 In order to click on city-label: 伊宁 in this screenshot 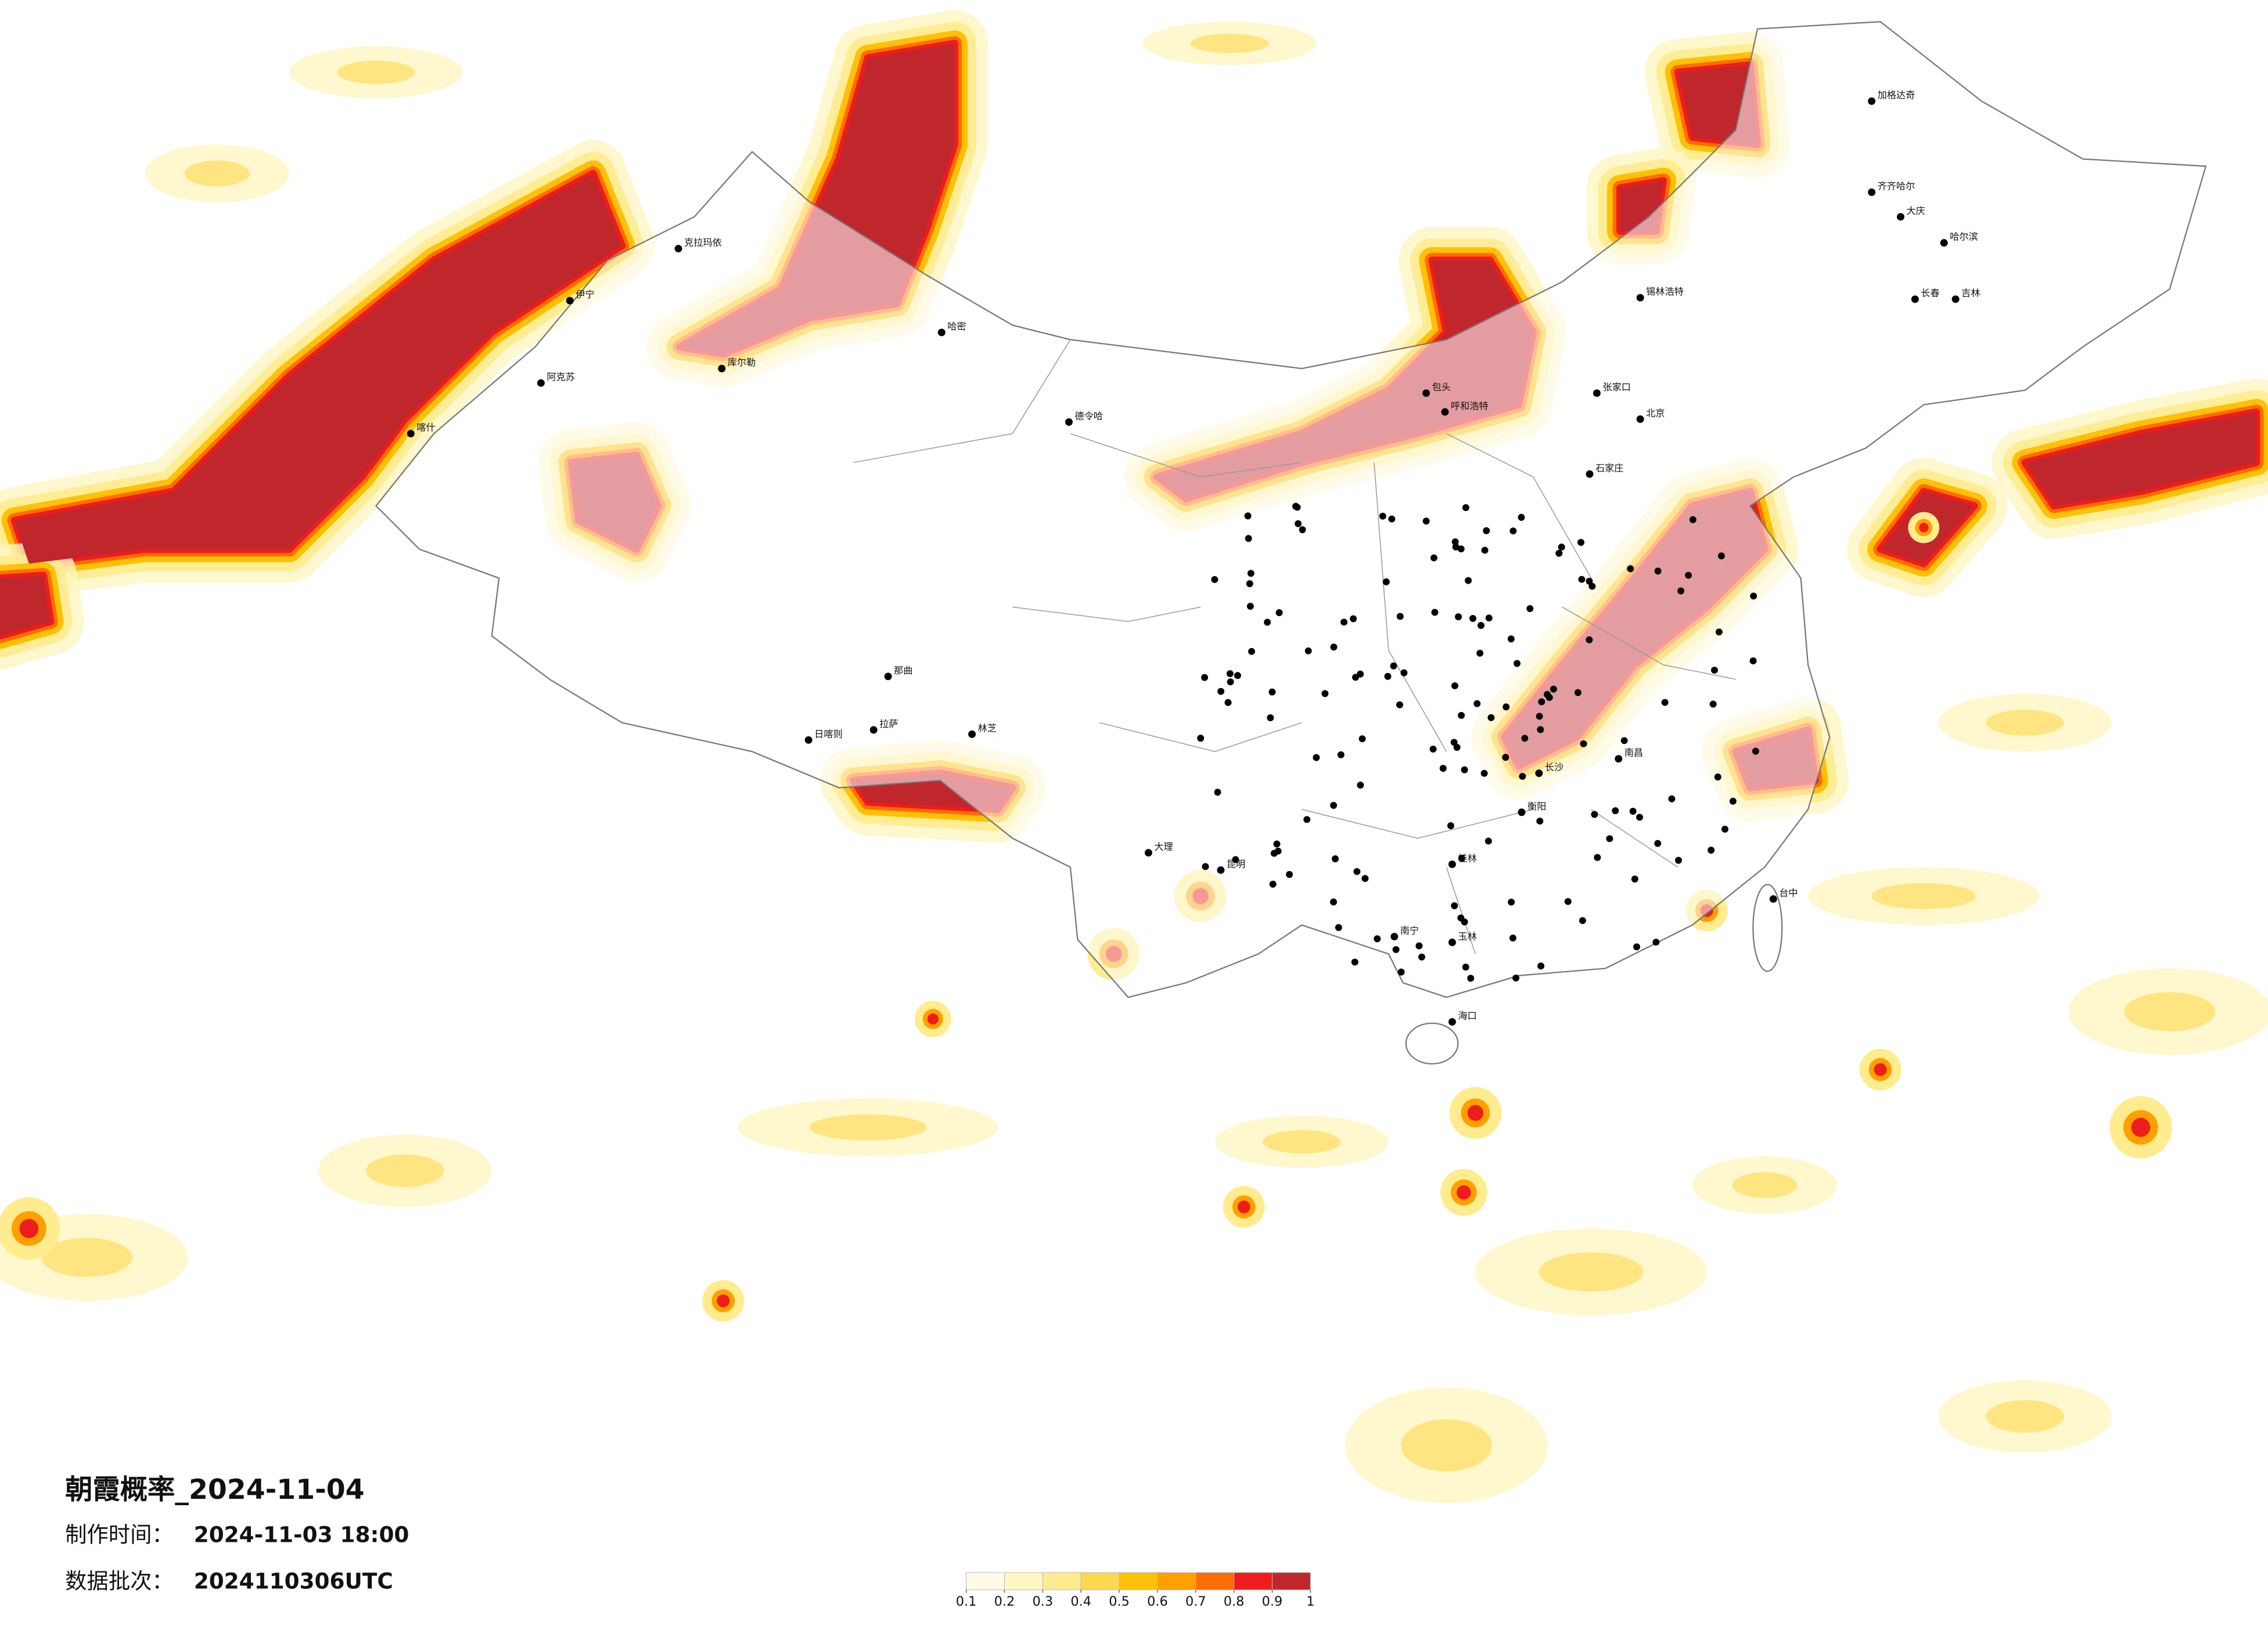, I will do `click(585, 294)`.